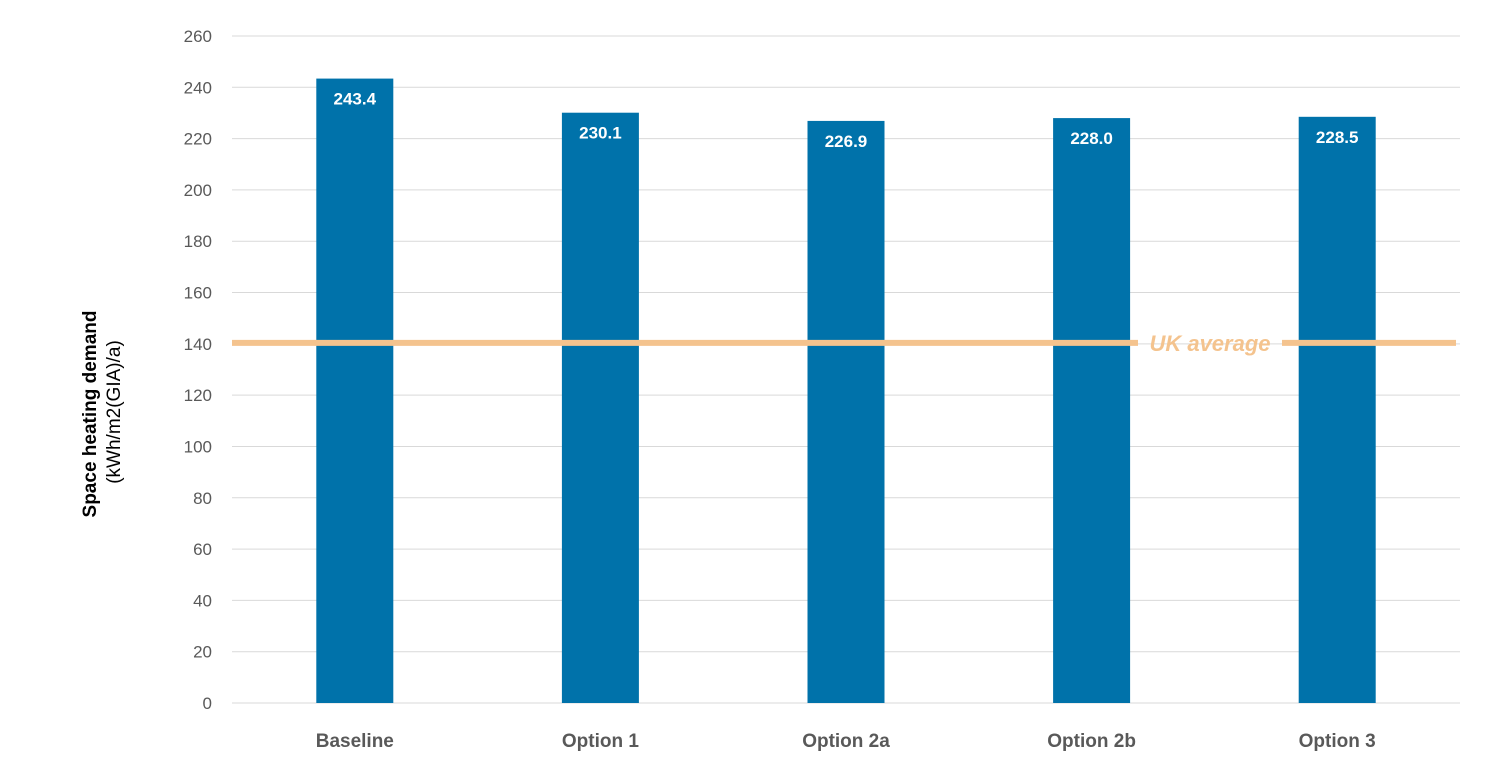 The image size is (1500, 759). I want to click on data-label: 243.4, so click(355, 99).